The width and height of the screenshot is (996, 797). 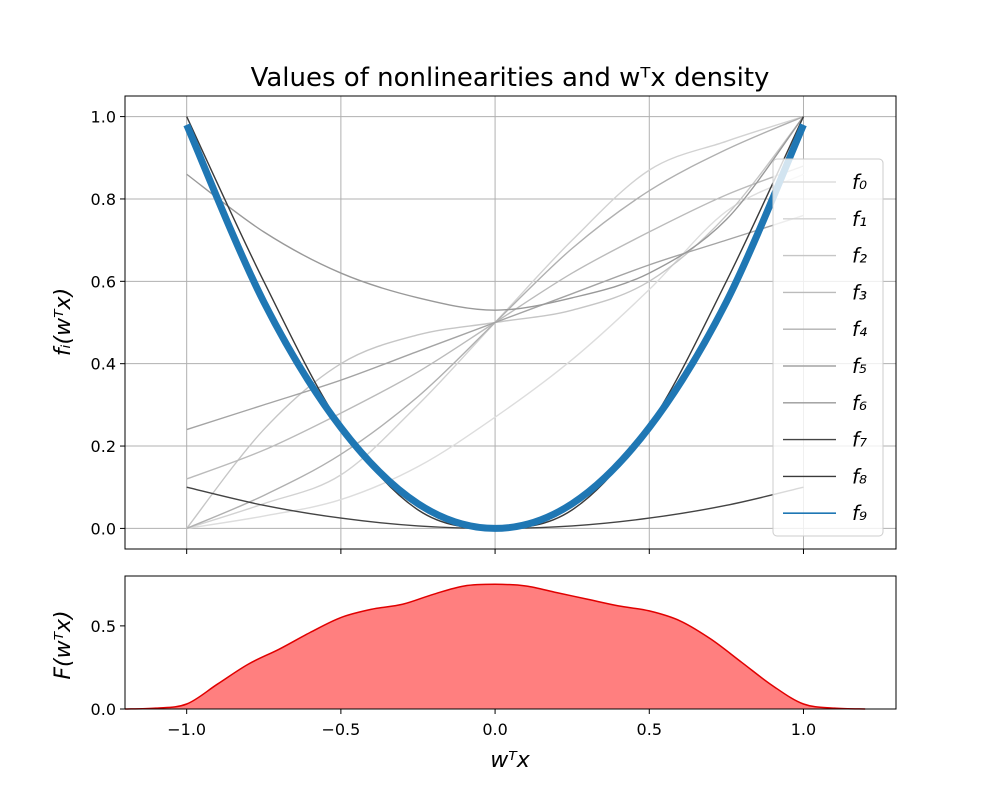 What do you see at coordinates (510, 78) in the screenshot?
I see `chart-title: Values of nonlinearities and wᵀx density` at bounding box center [510, 78].